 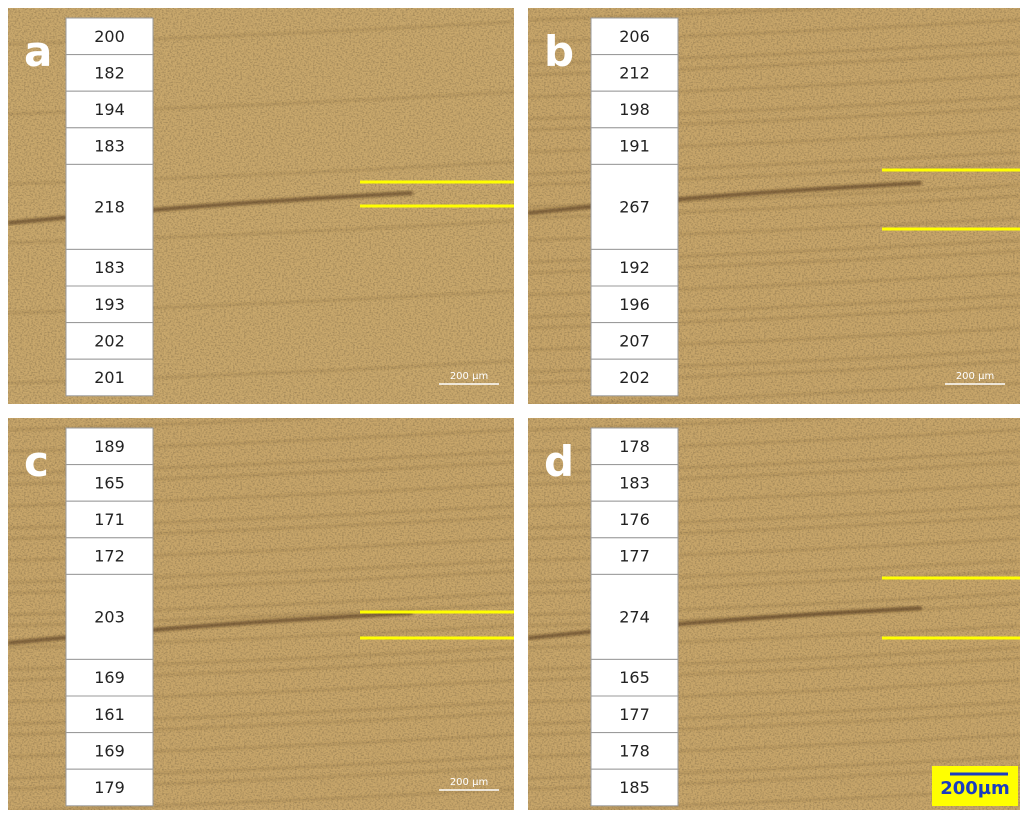 I want to click on hardness-value: 172, so click(x=109, y=556).